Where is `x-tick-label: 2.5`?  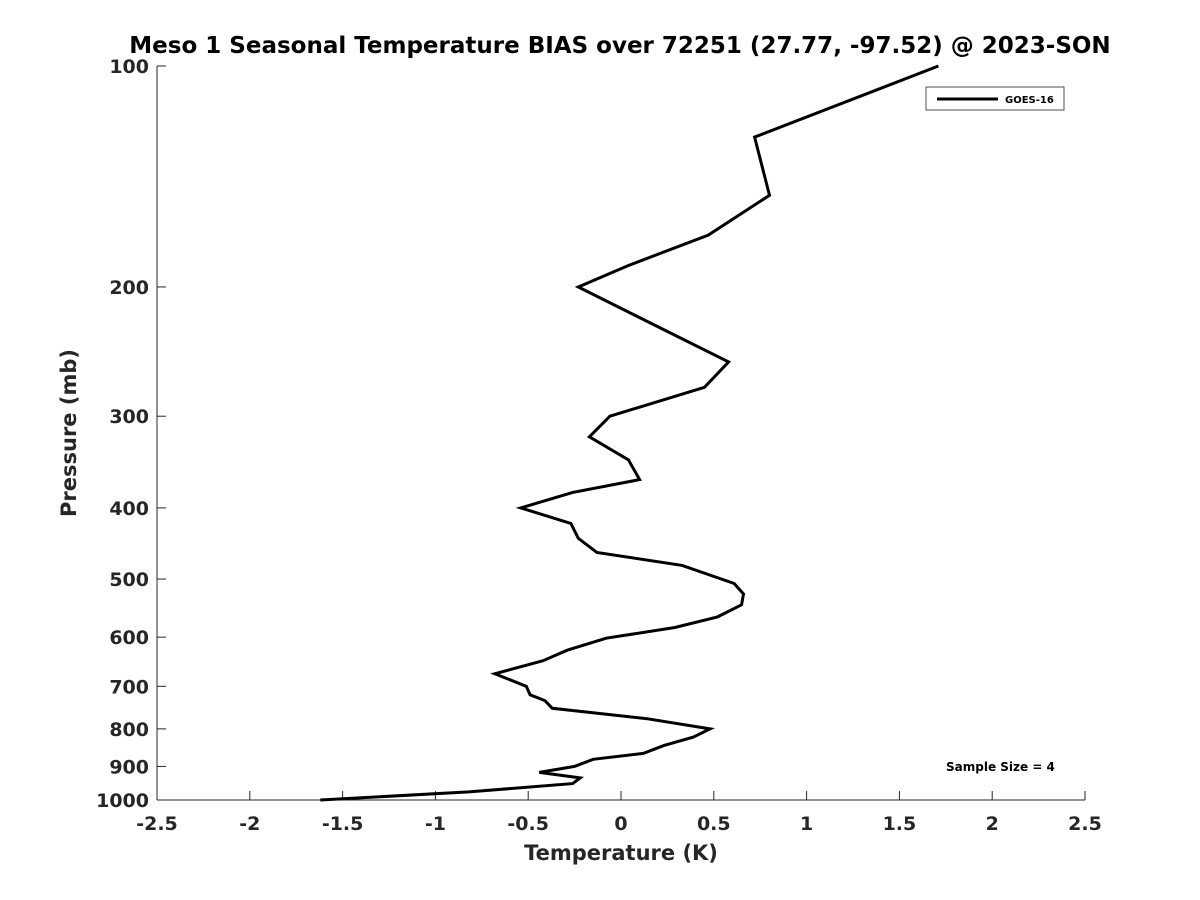
x-tick-label: 2.5 is located at coordinates (1085, 824).